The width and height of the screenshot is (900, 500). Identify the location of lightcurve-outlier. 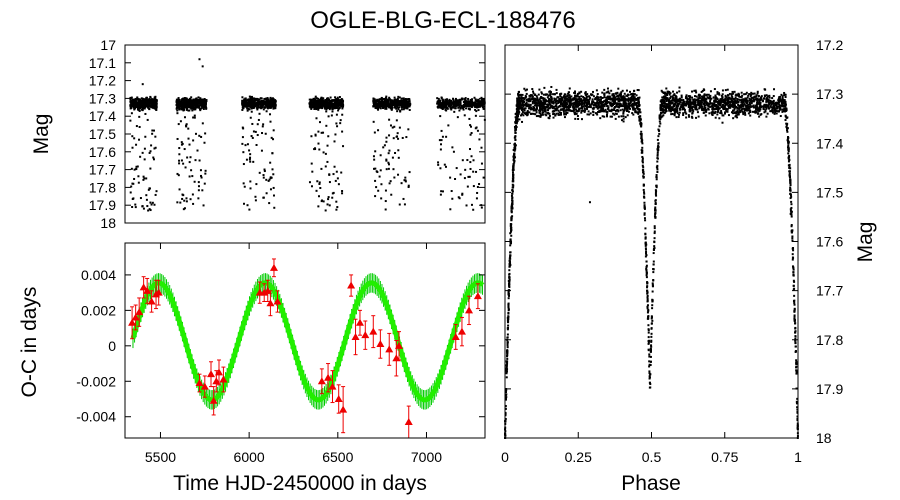
(202, 66).